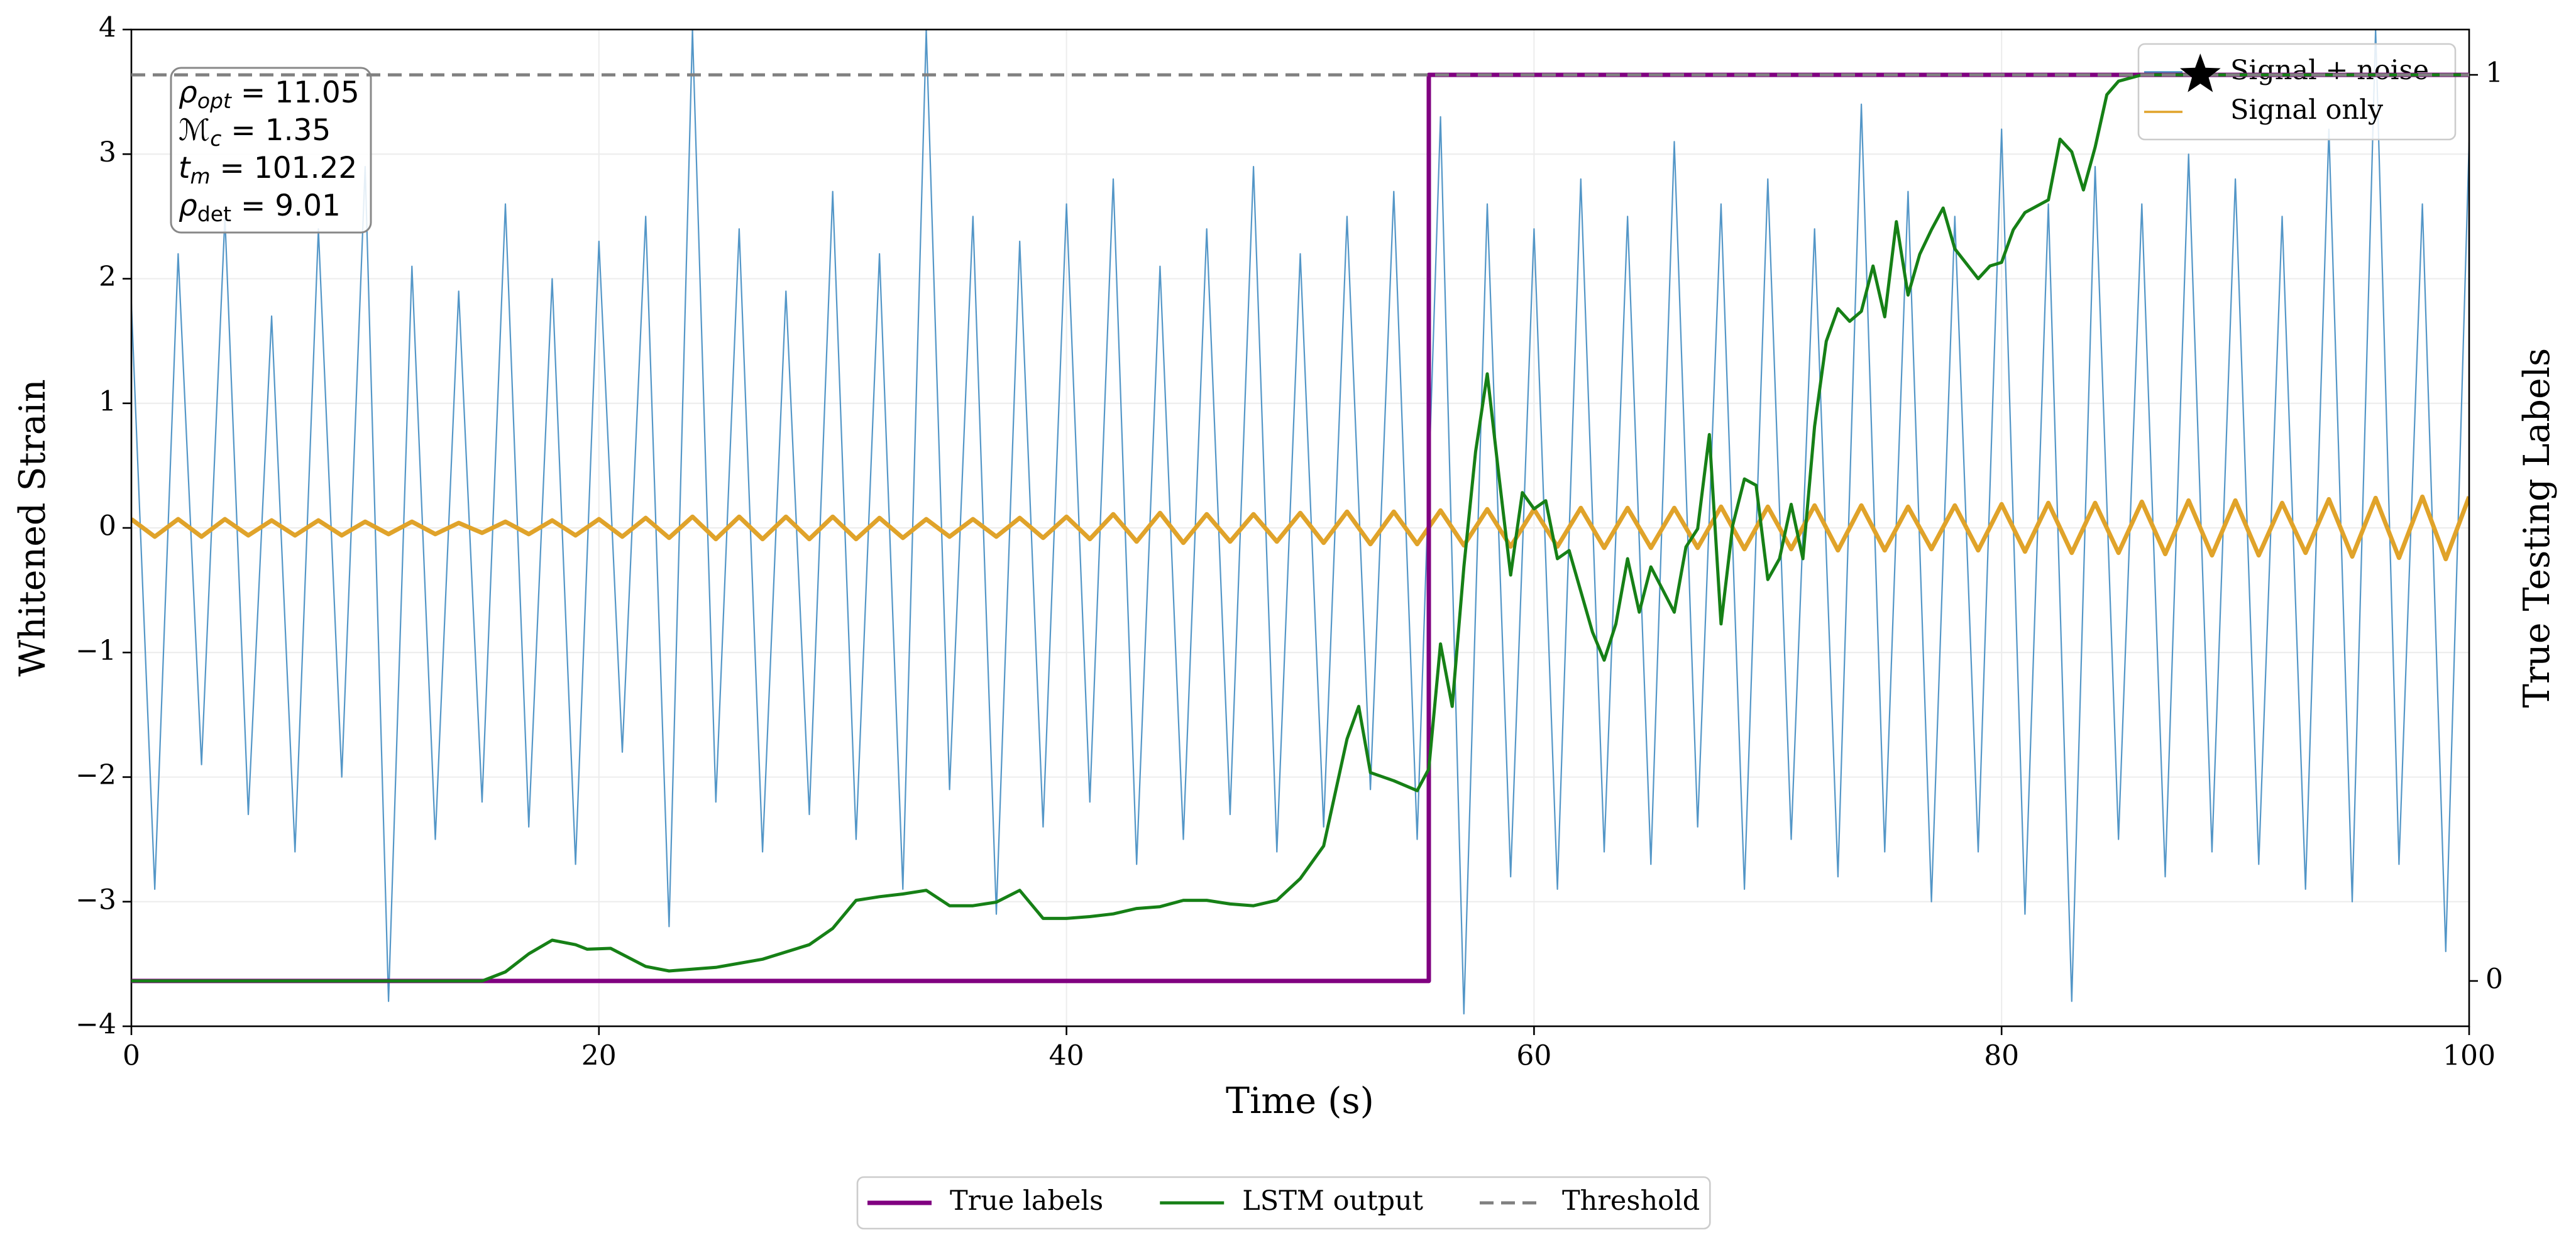  I want to click on legend-label: Signal only, so click(2307, 110).